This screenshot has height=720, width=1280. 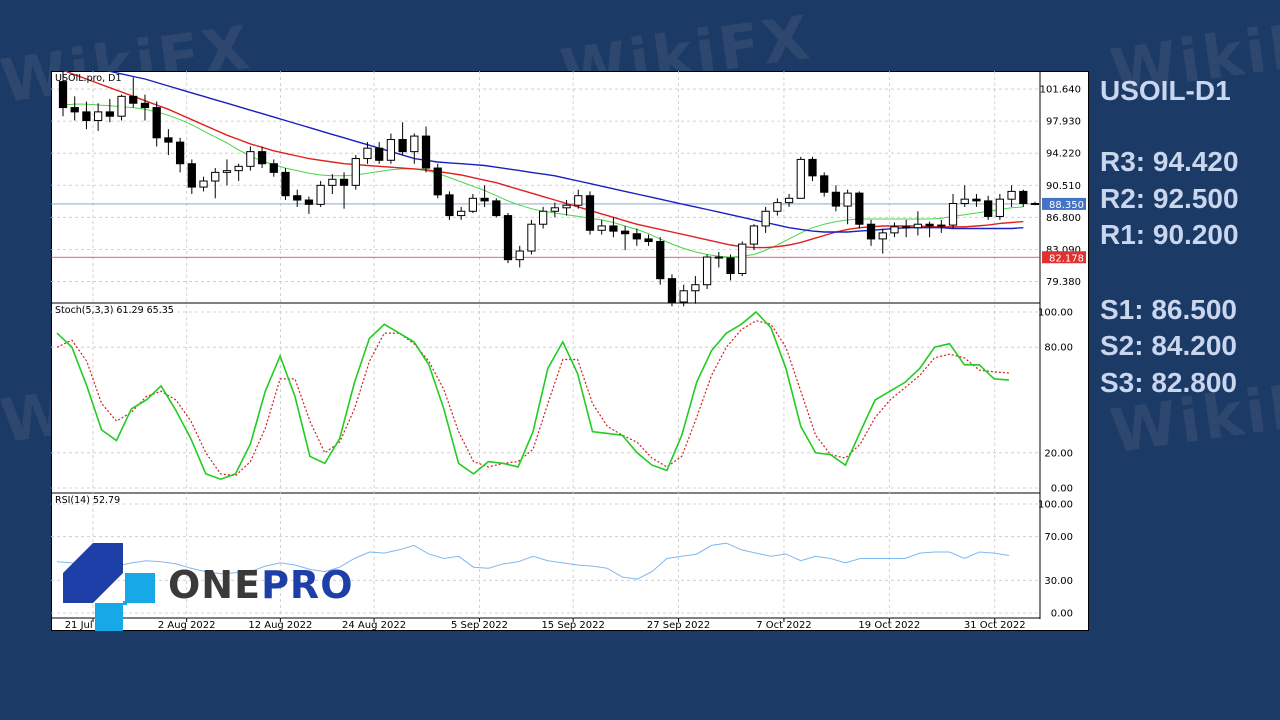 I want to click on current-price-tag, so click(x=1064, y=203).